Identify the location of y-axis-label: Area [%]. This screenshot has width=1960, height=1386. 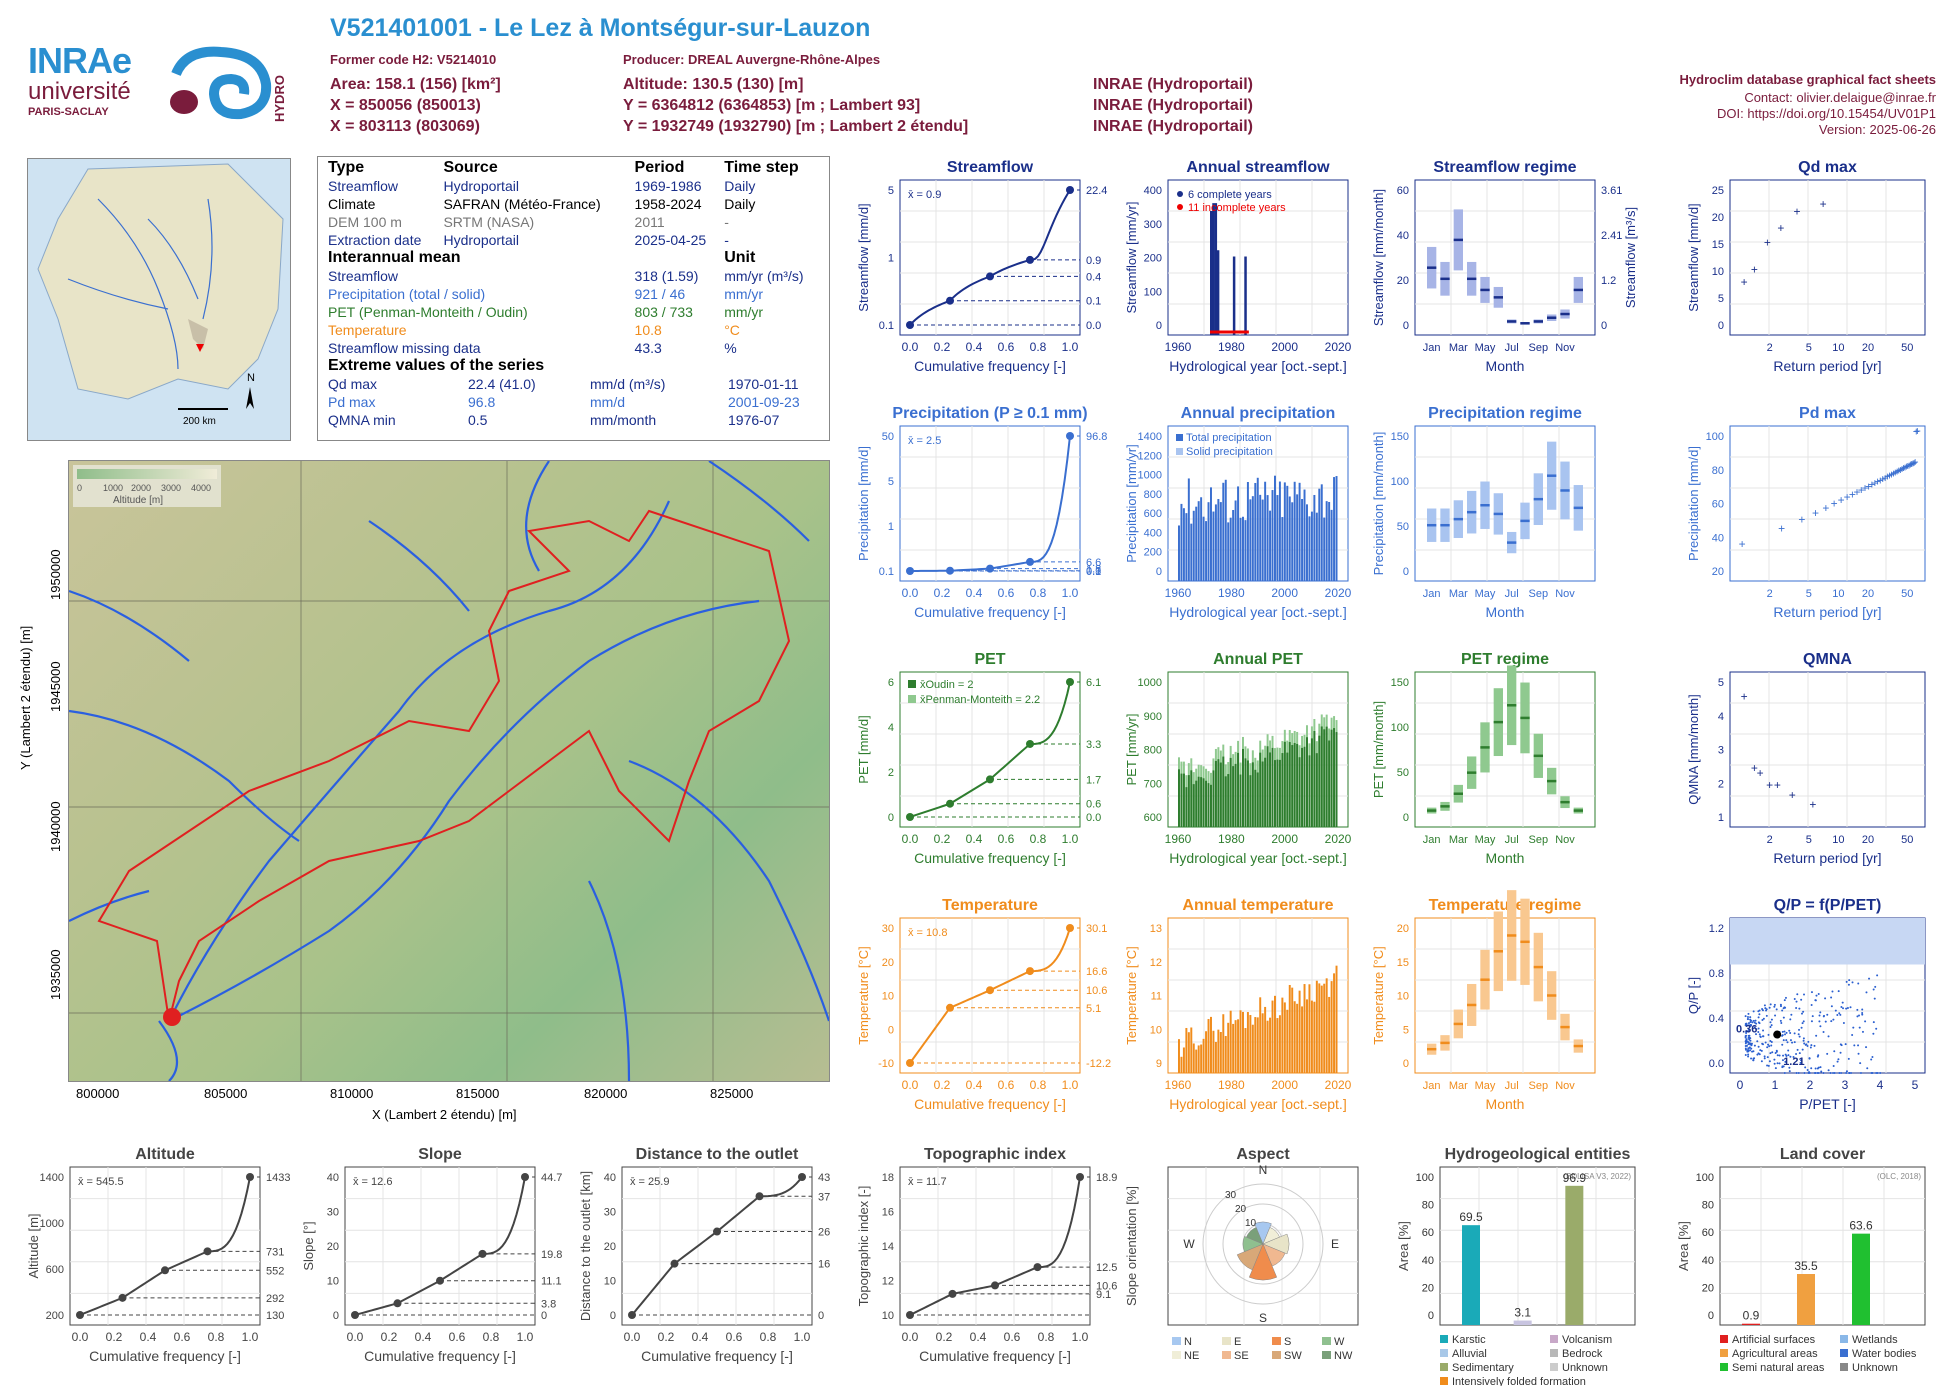
(1403, 1246).